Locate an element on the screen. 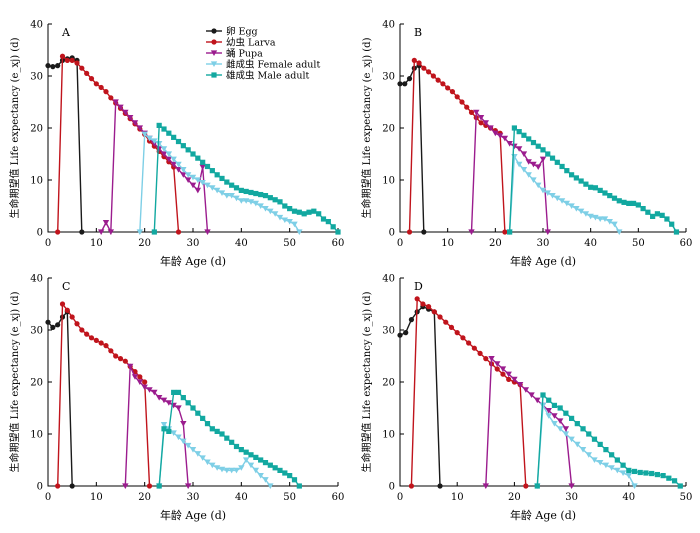 Image resolution: width=700 pixels, height=533 pixels. series-male is located at coordinates (608, 440).